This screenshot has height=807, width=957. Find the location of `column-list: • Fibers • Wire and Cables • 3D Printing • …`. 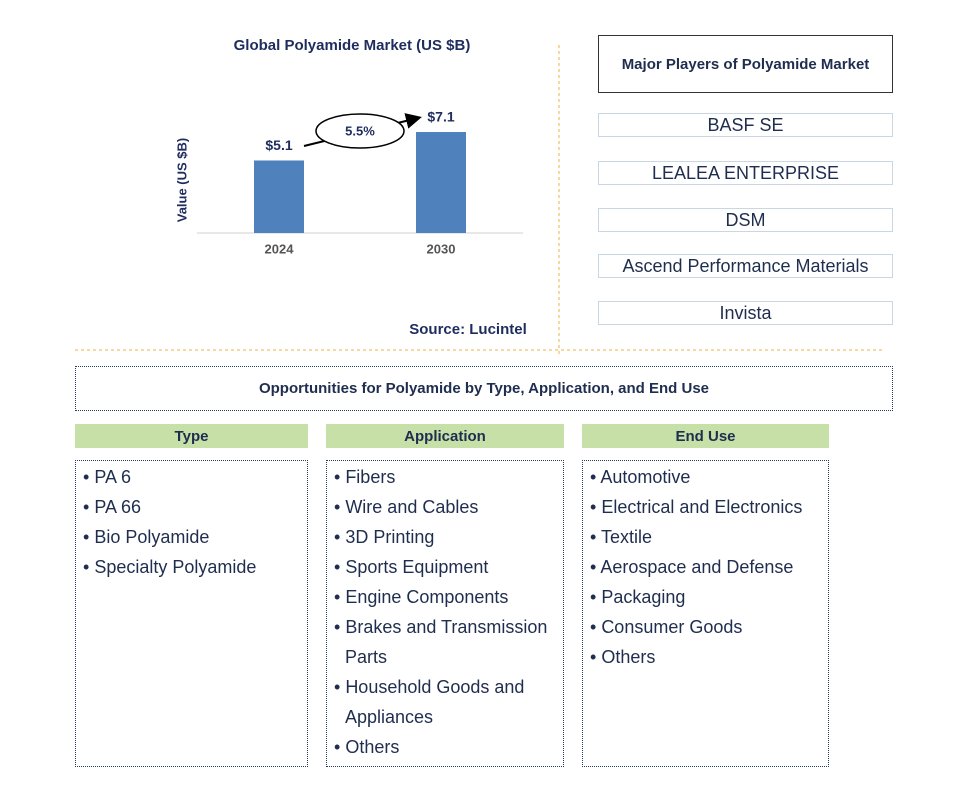

column-list: • Fibers • Wire and Cables • 3D Printing • … is located at coordinates (445, 613).